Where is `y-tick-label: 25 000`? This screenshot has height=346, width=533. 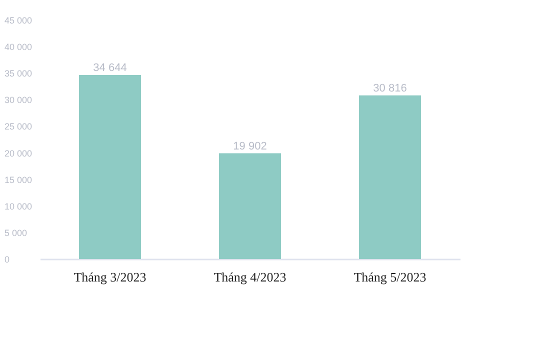
y-tick-label: 25 000 is located at coordinates (18, 127).